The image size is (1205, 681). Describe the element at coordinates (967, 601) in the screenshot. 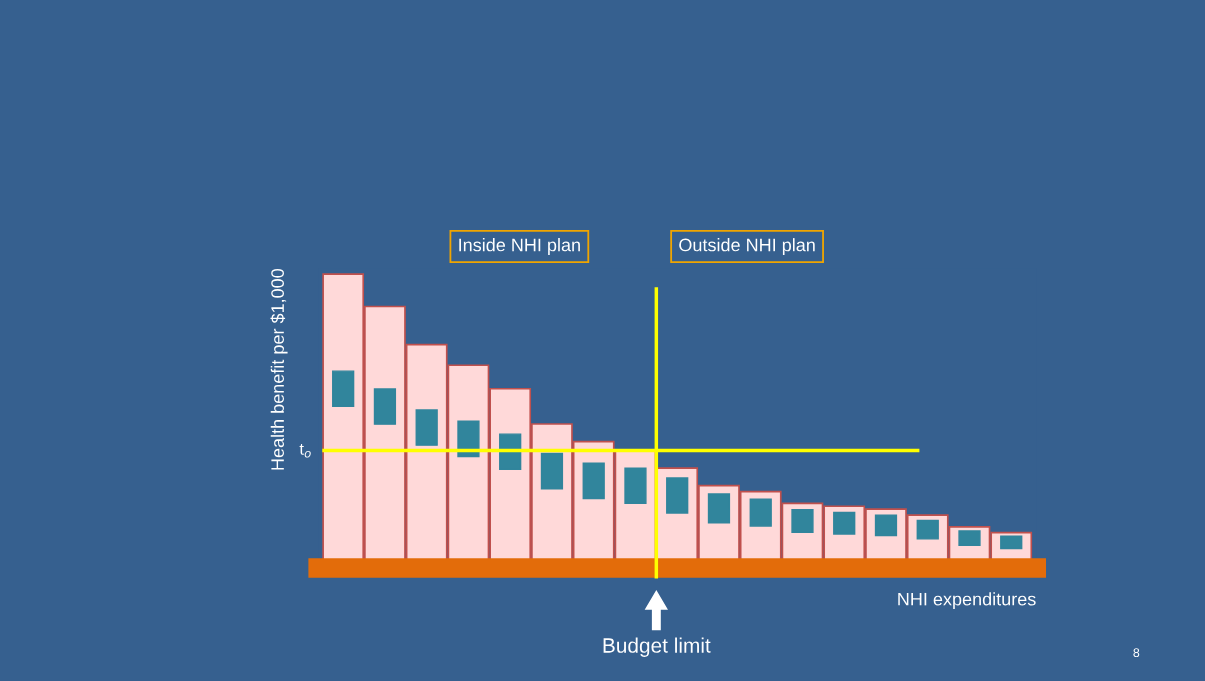

I see `x-axis-title: NHI expenditures` at that location.